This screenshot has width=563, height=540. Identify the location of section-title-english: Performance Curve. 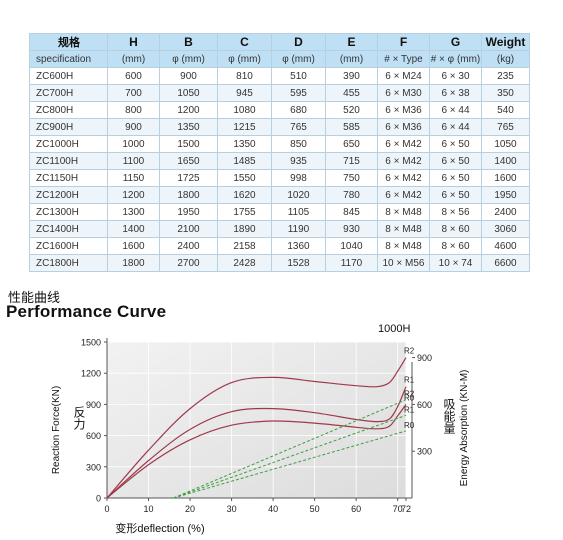
(86, 311).